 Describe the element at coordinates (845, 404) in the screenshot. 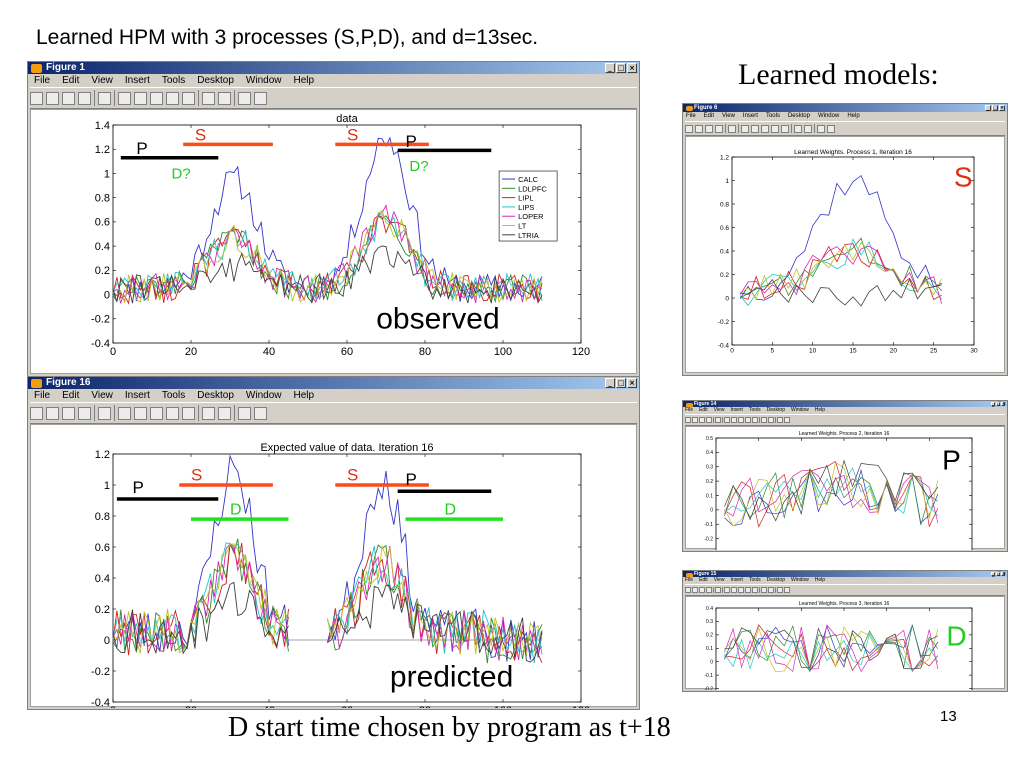

I see `title-bar: Figure 14 _ □ ×` at that location.